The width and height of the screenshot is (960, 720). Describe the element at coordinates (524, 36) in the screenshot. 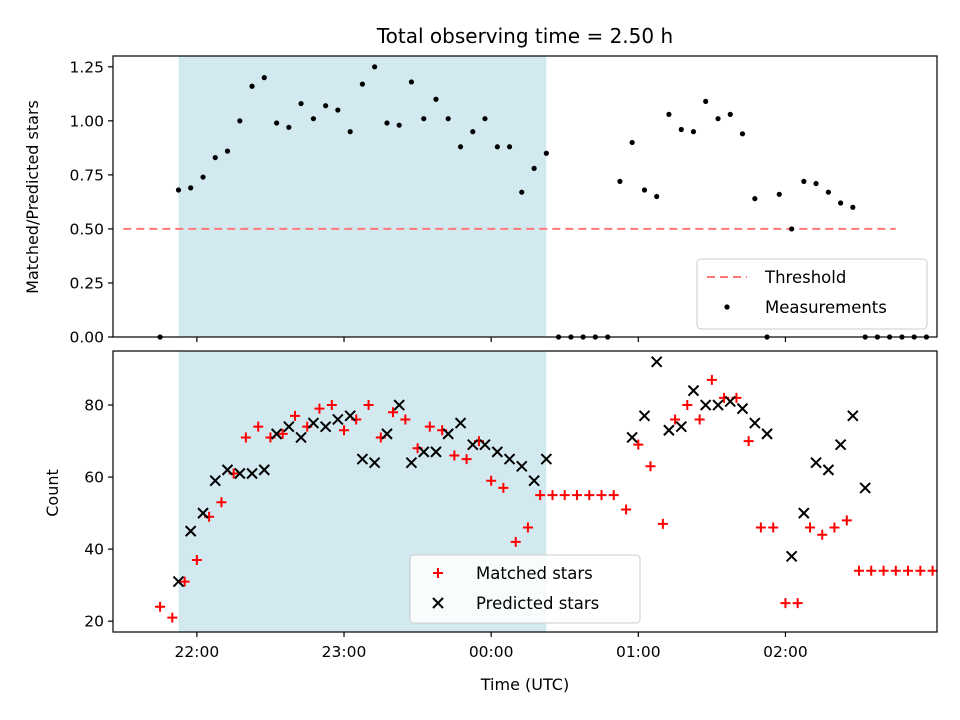

I see `top-chart-title: Total observing time = 2.50 h` at that location.